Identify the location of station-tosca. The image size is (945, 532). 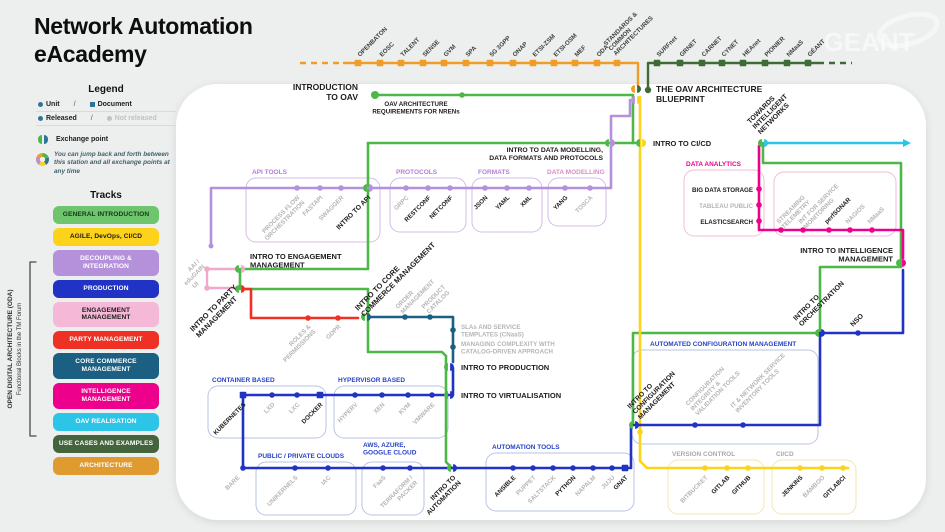
(590, 188).